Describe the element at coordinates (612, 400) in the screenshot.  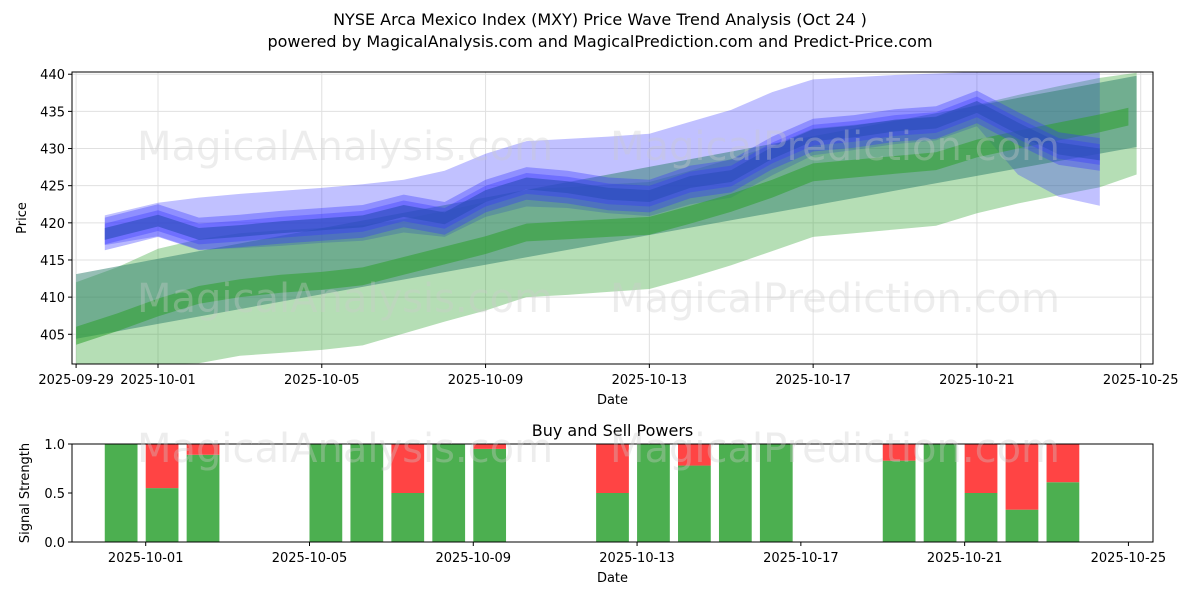
I see `top-x-axis-label: Date` at that location.